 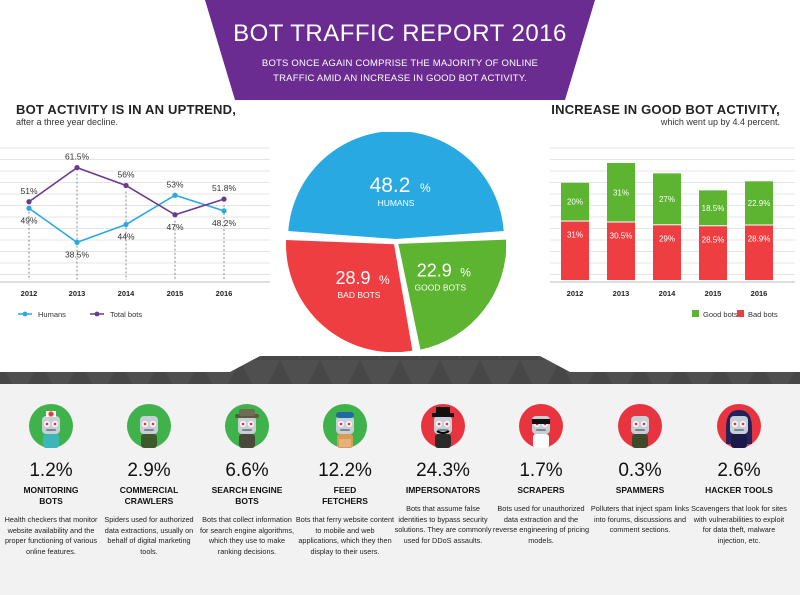 What do you see at coordinates (713, 239) in the screenshot?
I see `bar-data-label: 28.5%` at bounding box center [713, 239].